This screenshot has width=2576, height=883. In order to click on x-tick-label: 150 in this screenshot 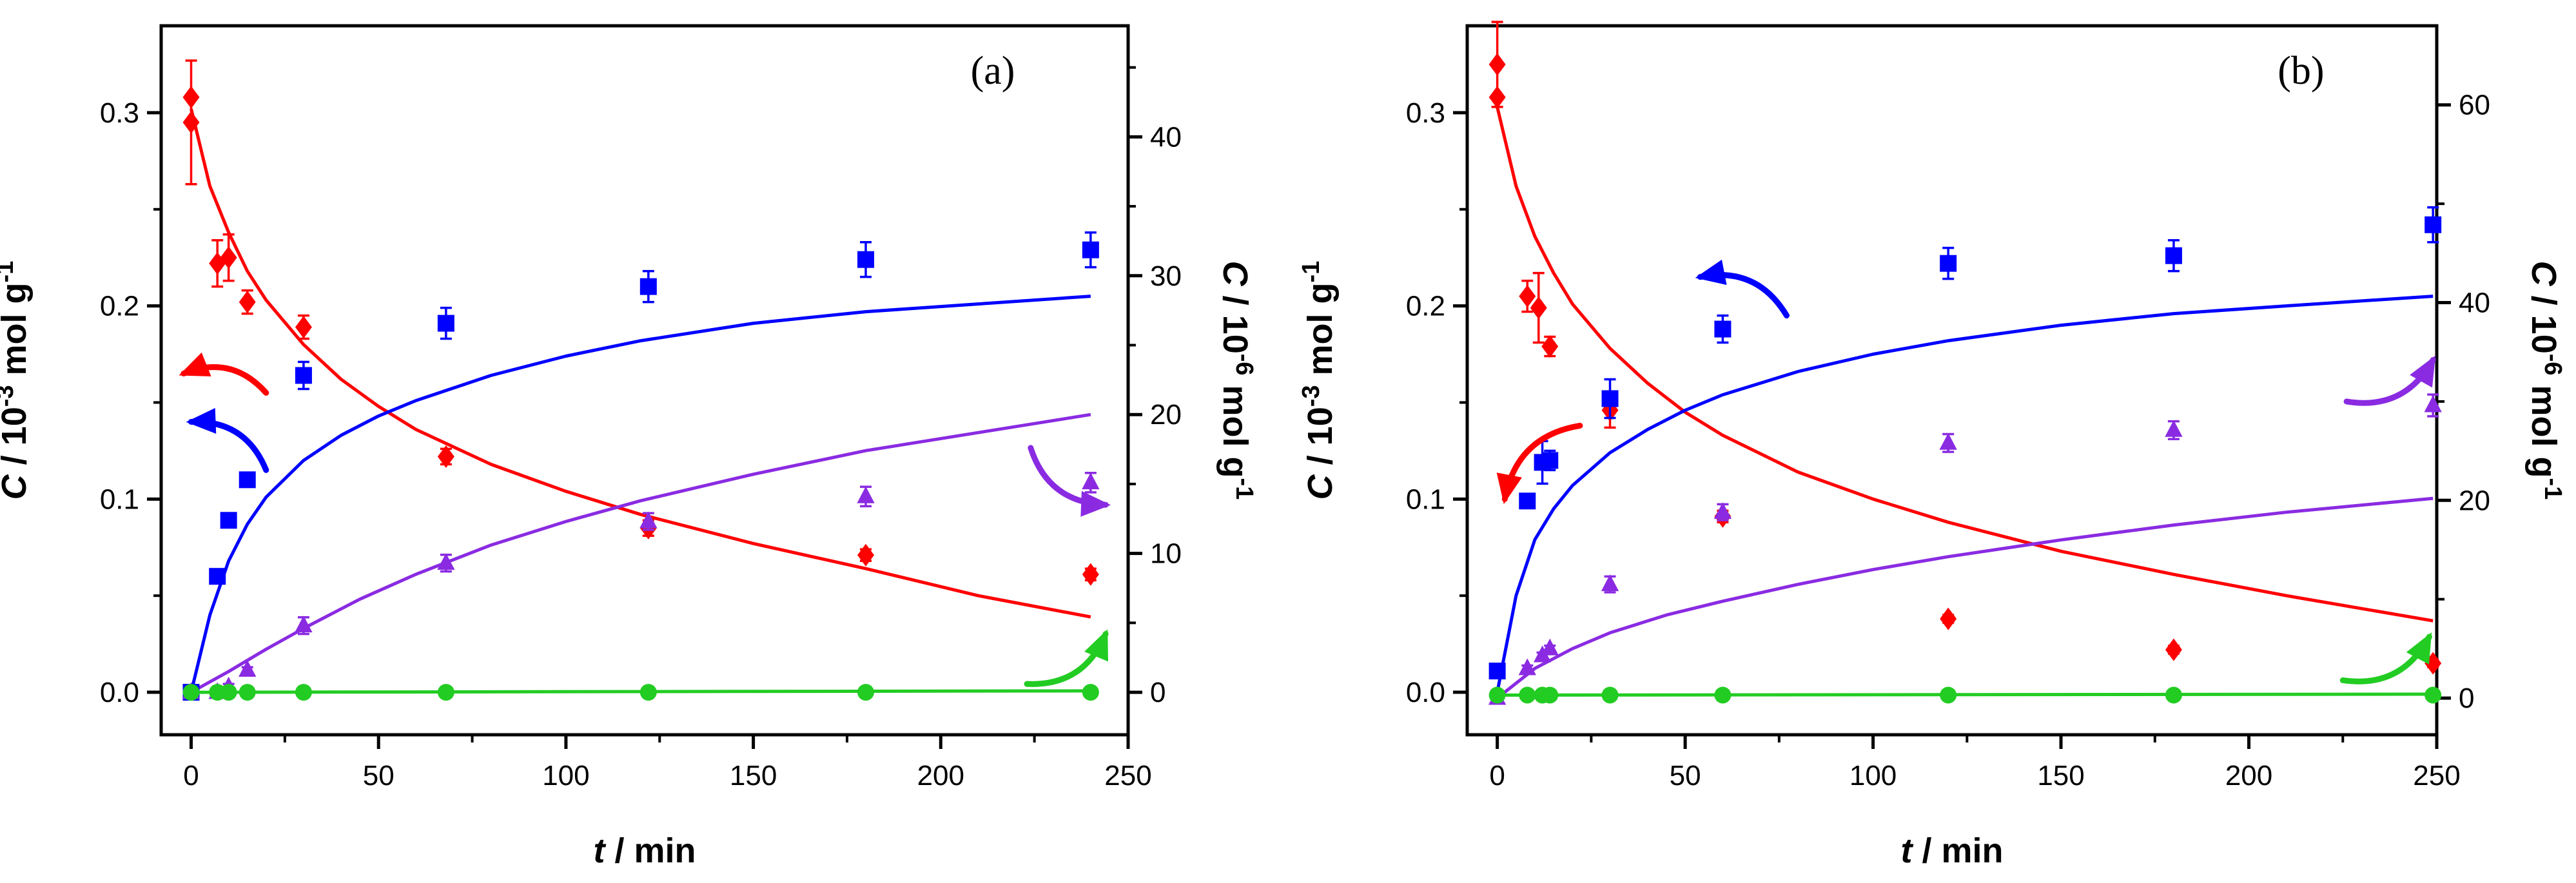, I will do `click(753, 775)`.